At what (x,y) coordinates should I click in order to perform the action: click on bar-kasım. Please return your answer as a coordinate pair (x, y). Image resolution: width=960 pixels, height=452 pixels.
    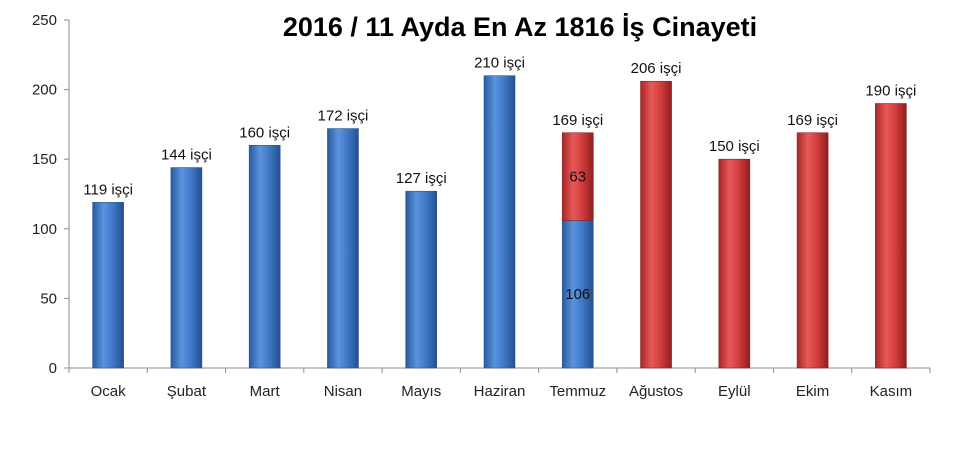
    Looking at the image, I should click on (891, 236).